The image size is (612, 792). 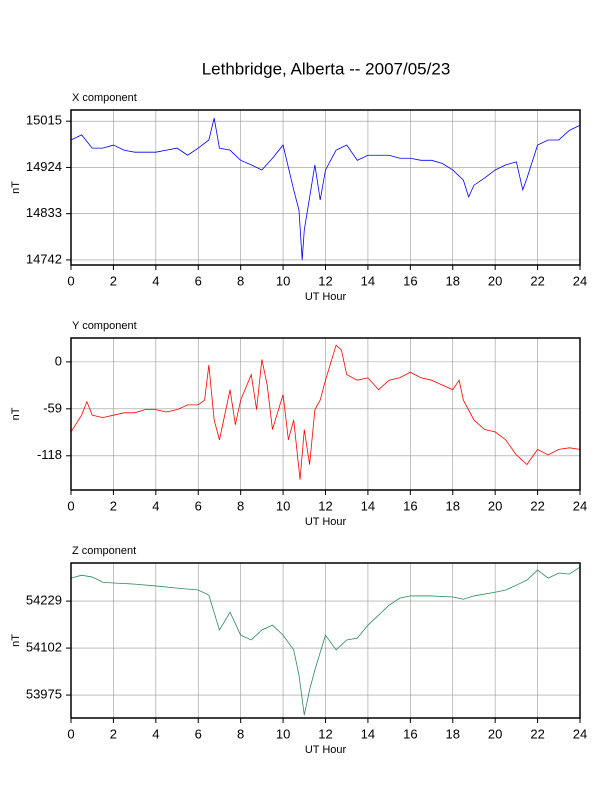 What do you see at coordinates (104, 551) in the screenshot?
I see `panel-title: Z component` at bounding box center [104, 551].